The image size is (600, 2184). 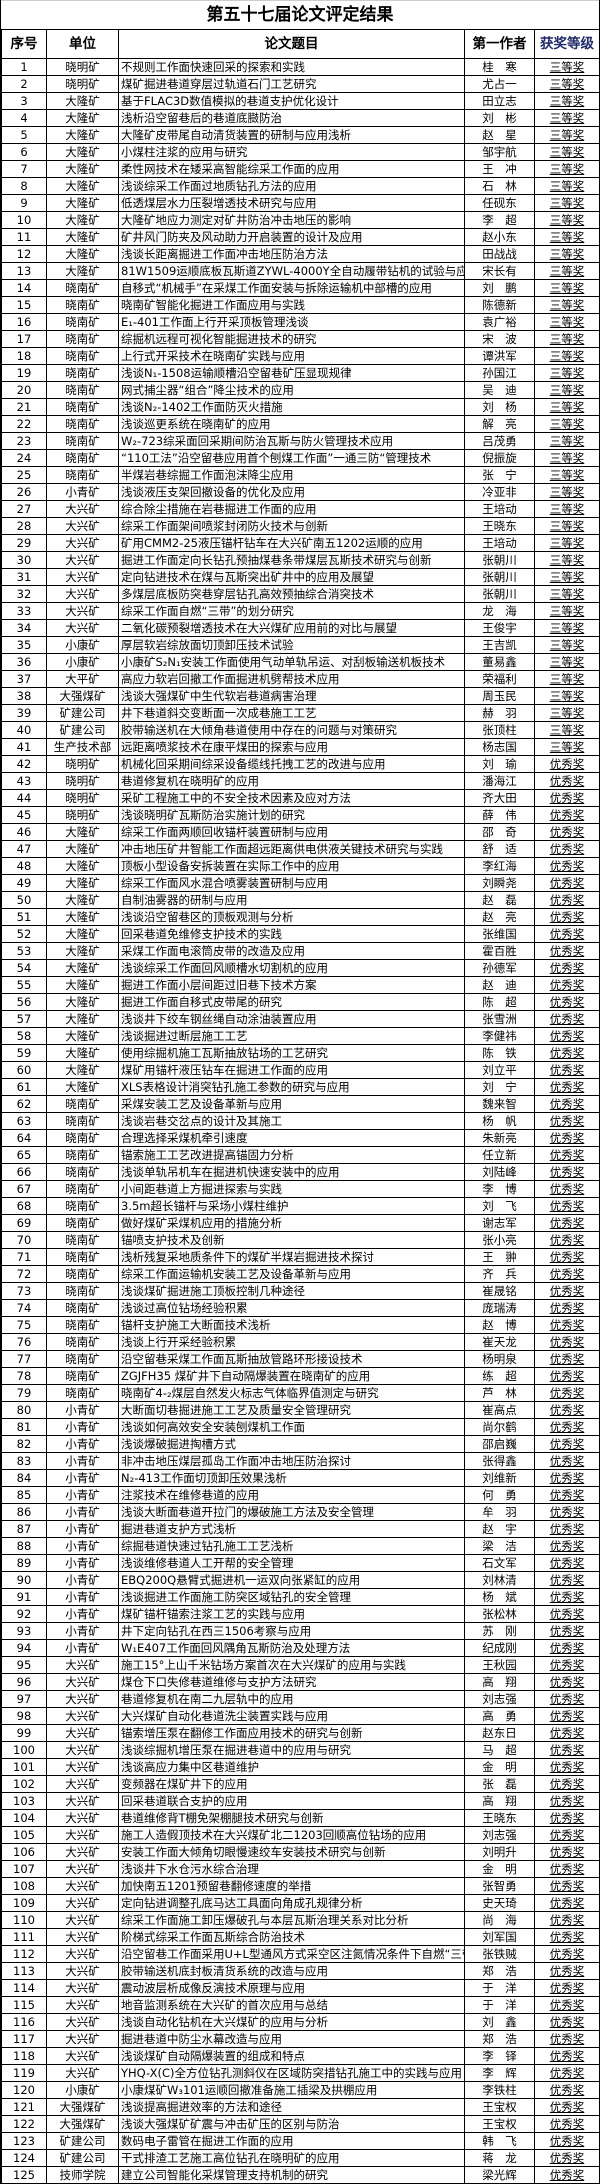 I want to click on table-row: 82 小青矿 浅谈爆破掘进掏槽方式 邵启巍 优秀奖, so click(x=300, y=1444).